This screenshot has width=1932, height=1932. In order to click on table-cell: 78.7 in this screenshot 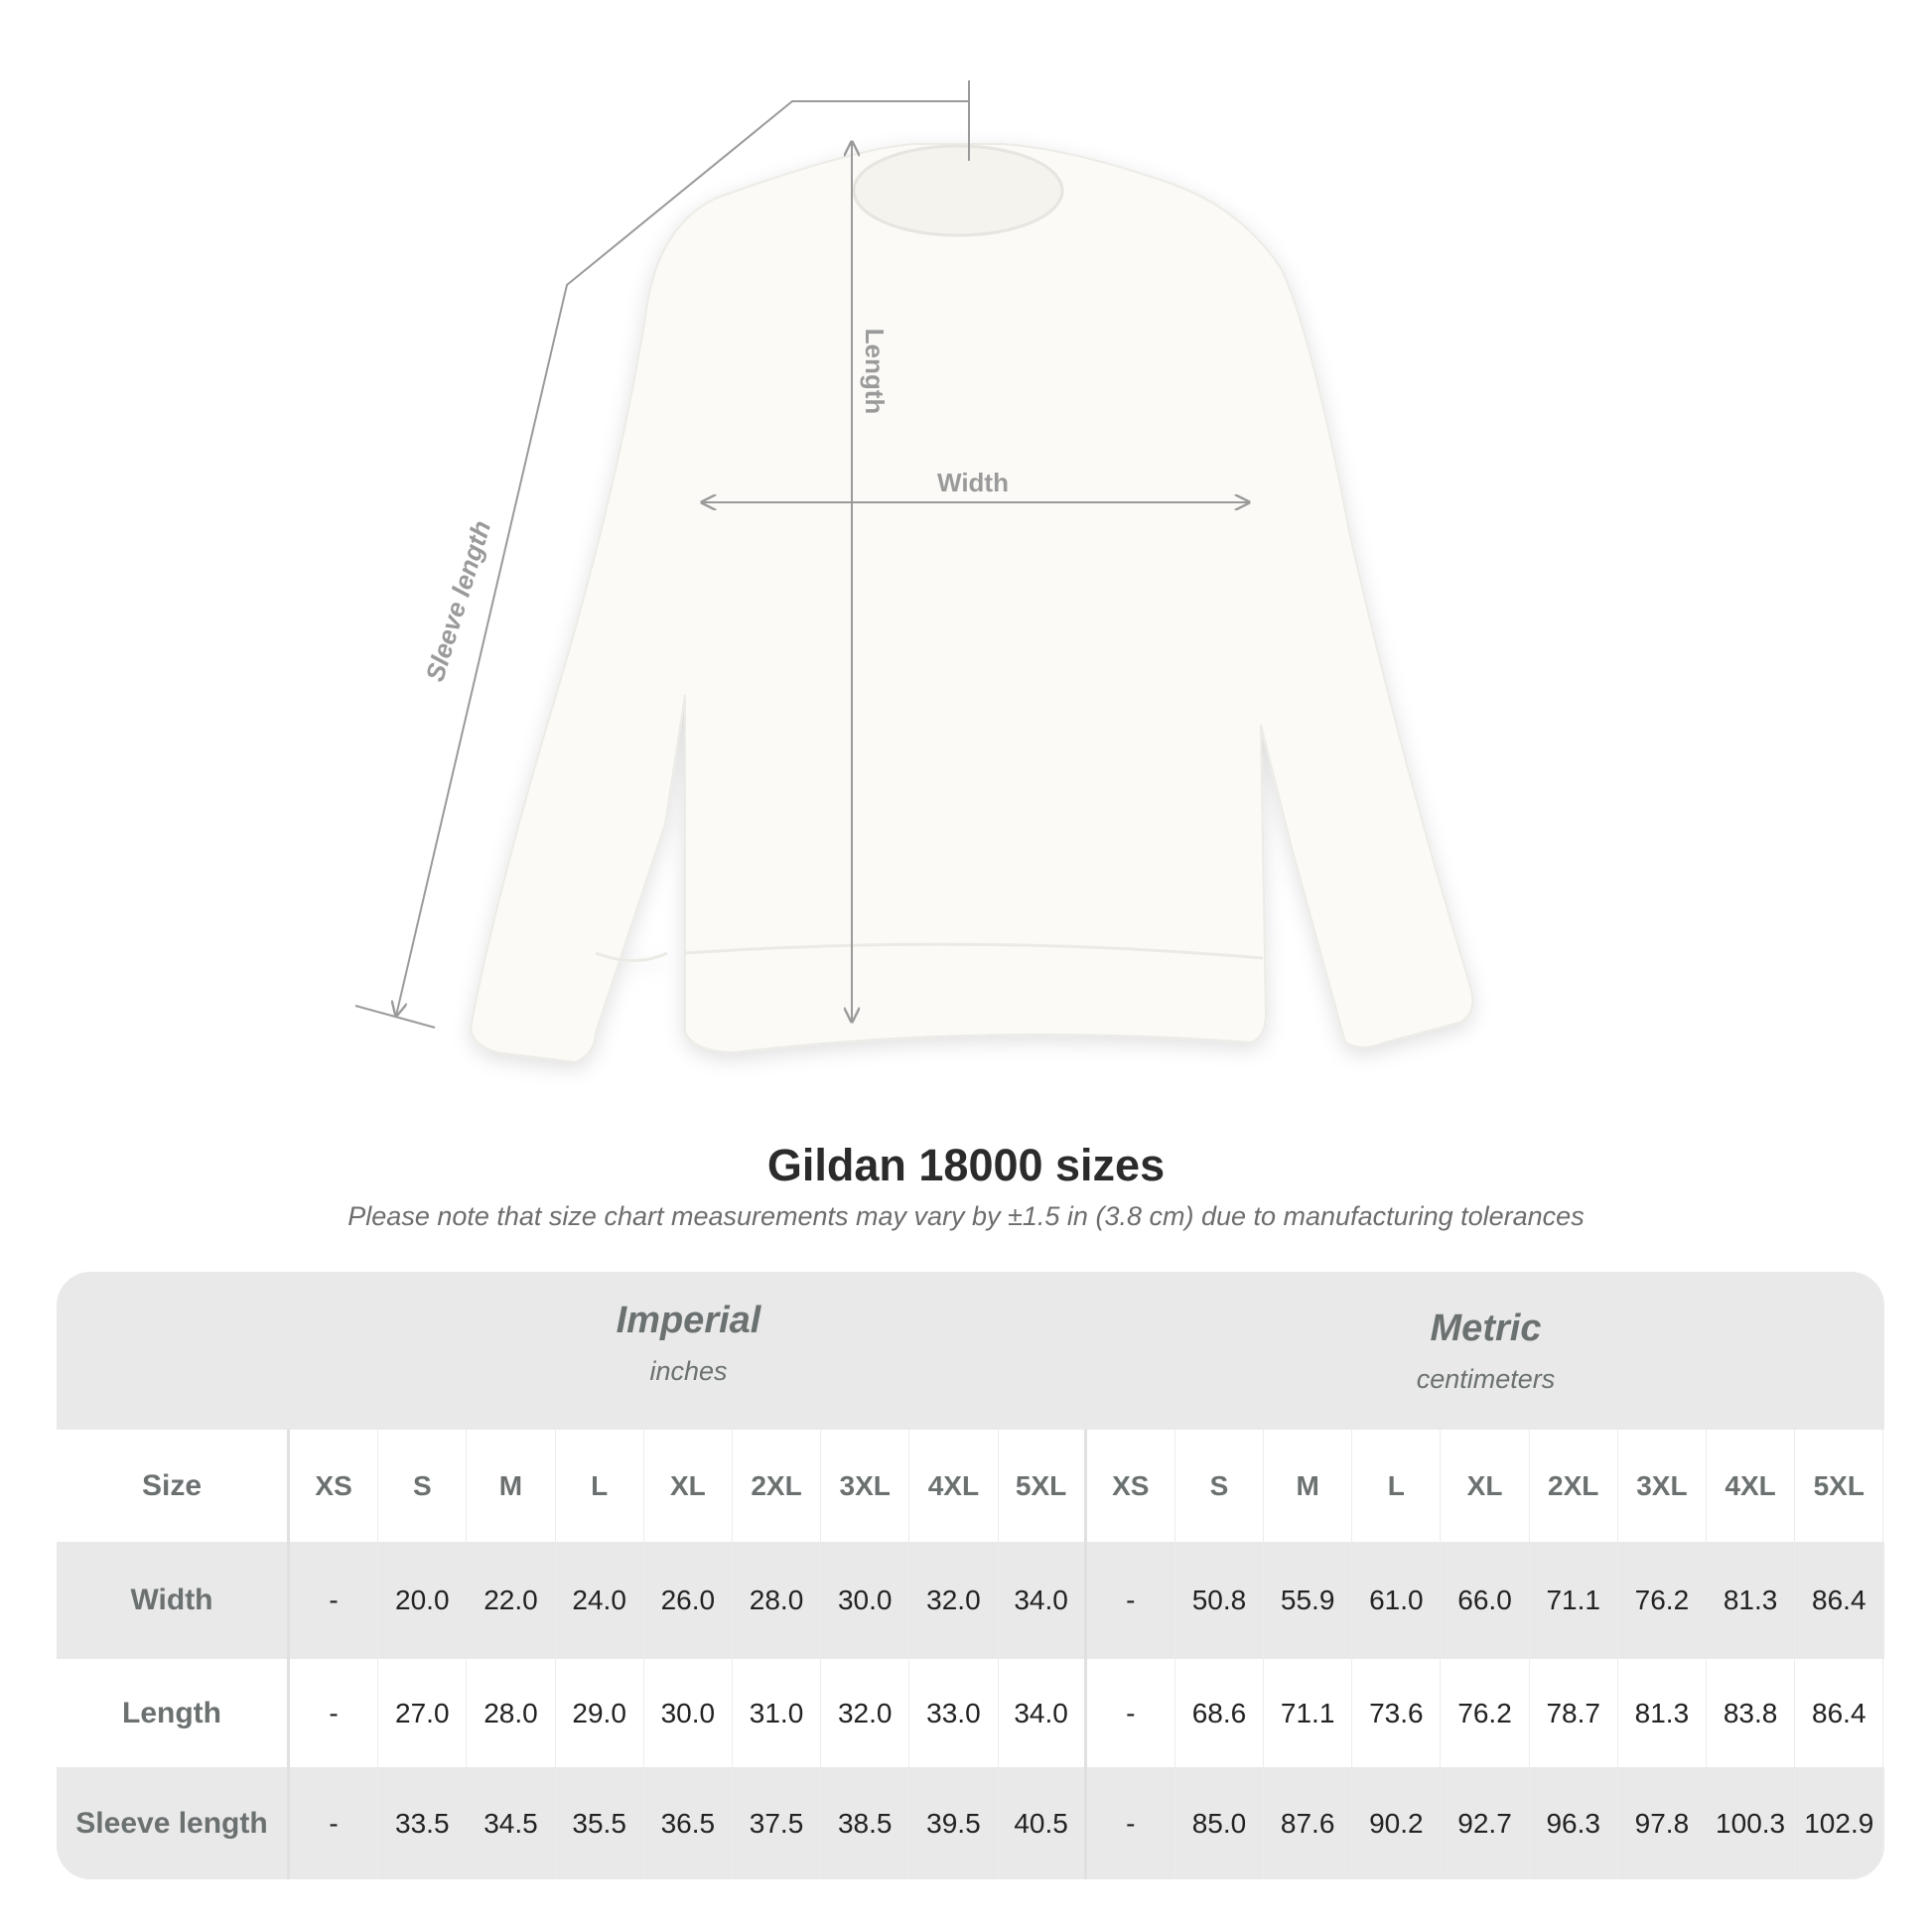, I will do `click(1574, 1713)`.